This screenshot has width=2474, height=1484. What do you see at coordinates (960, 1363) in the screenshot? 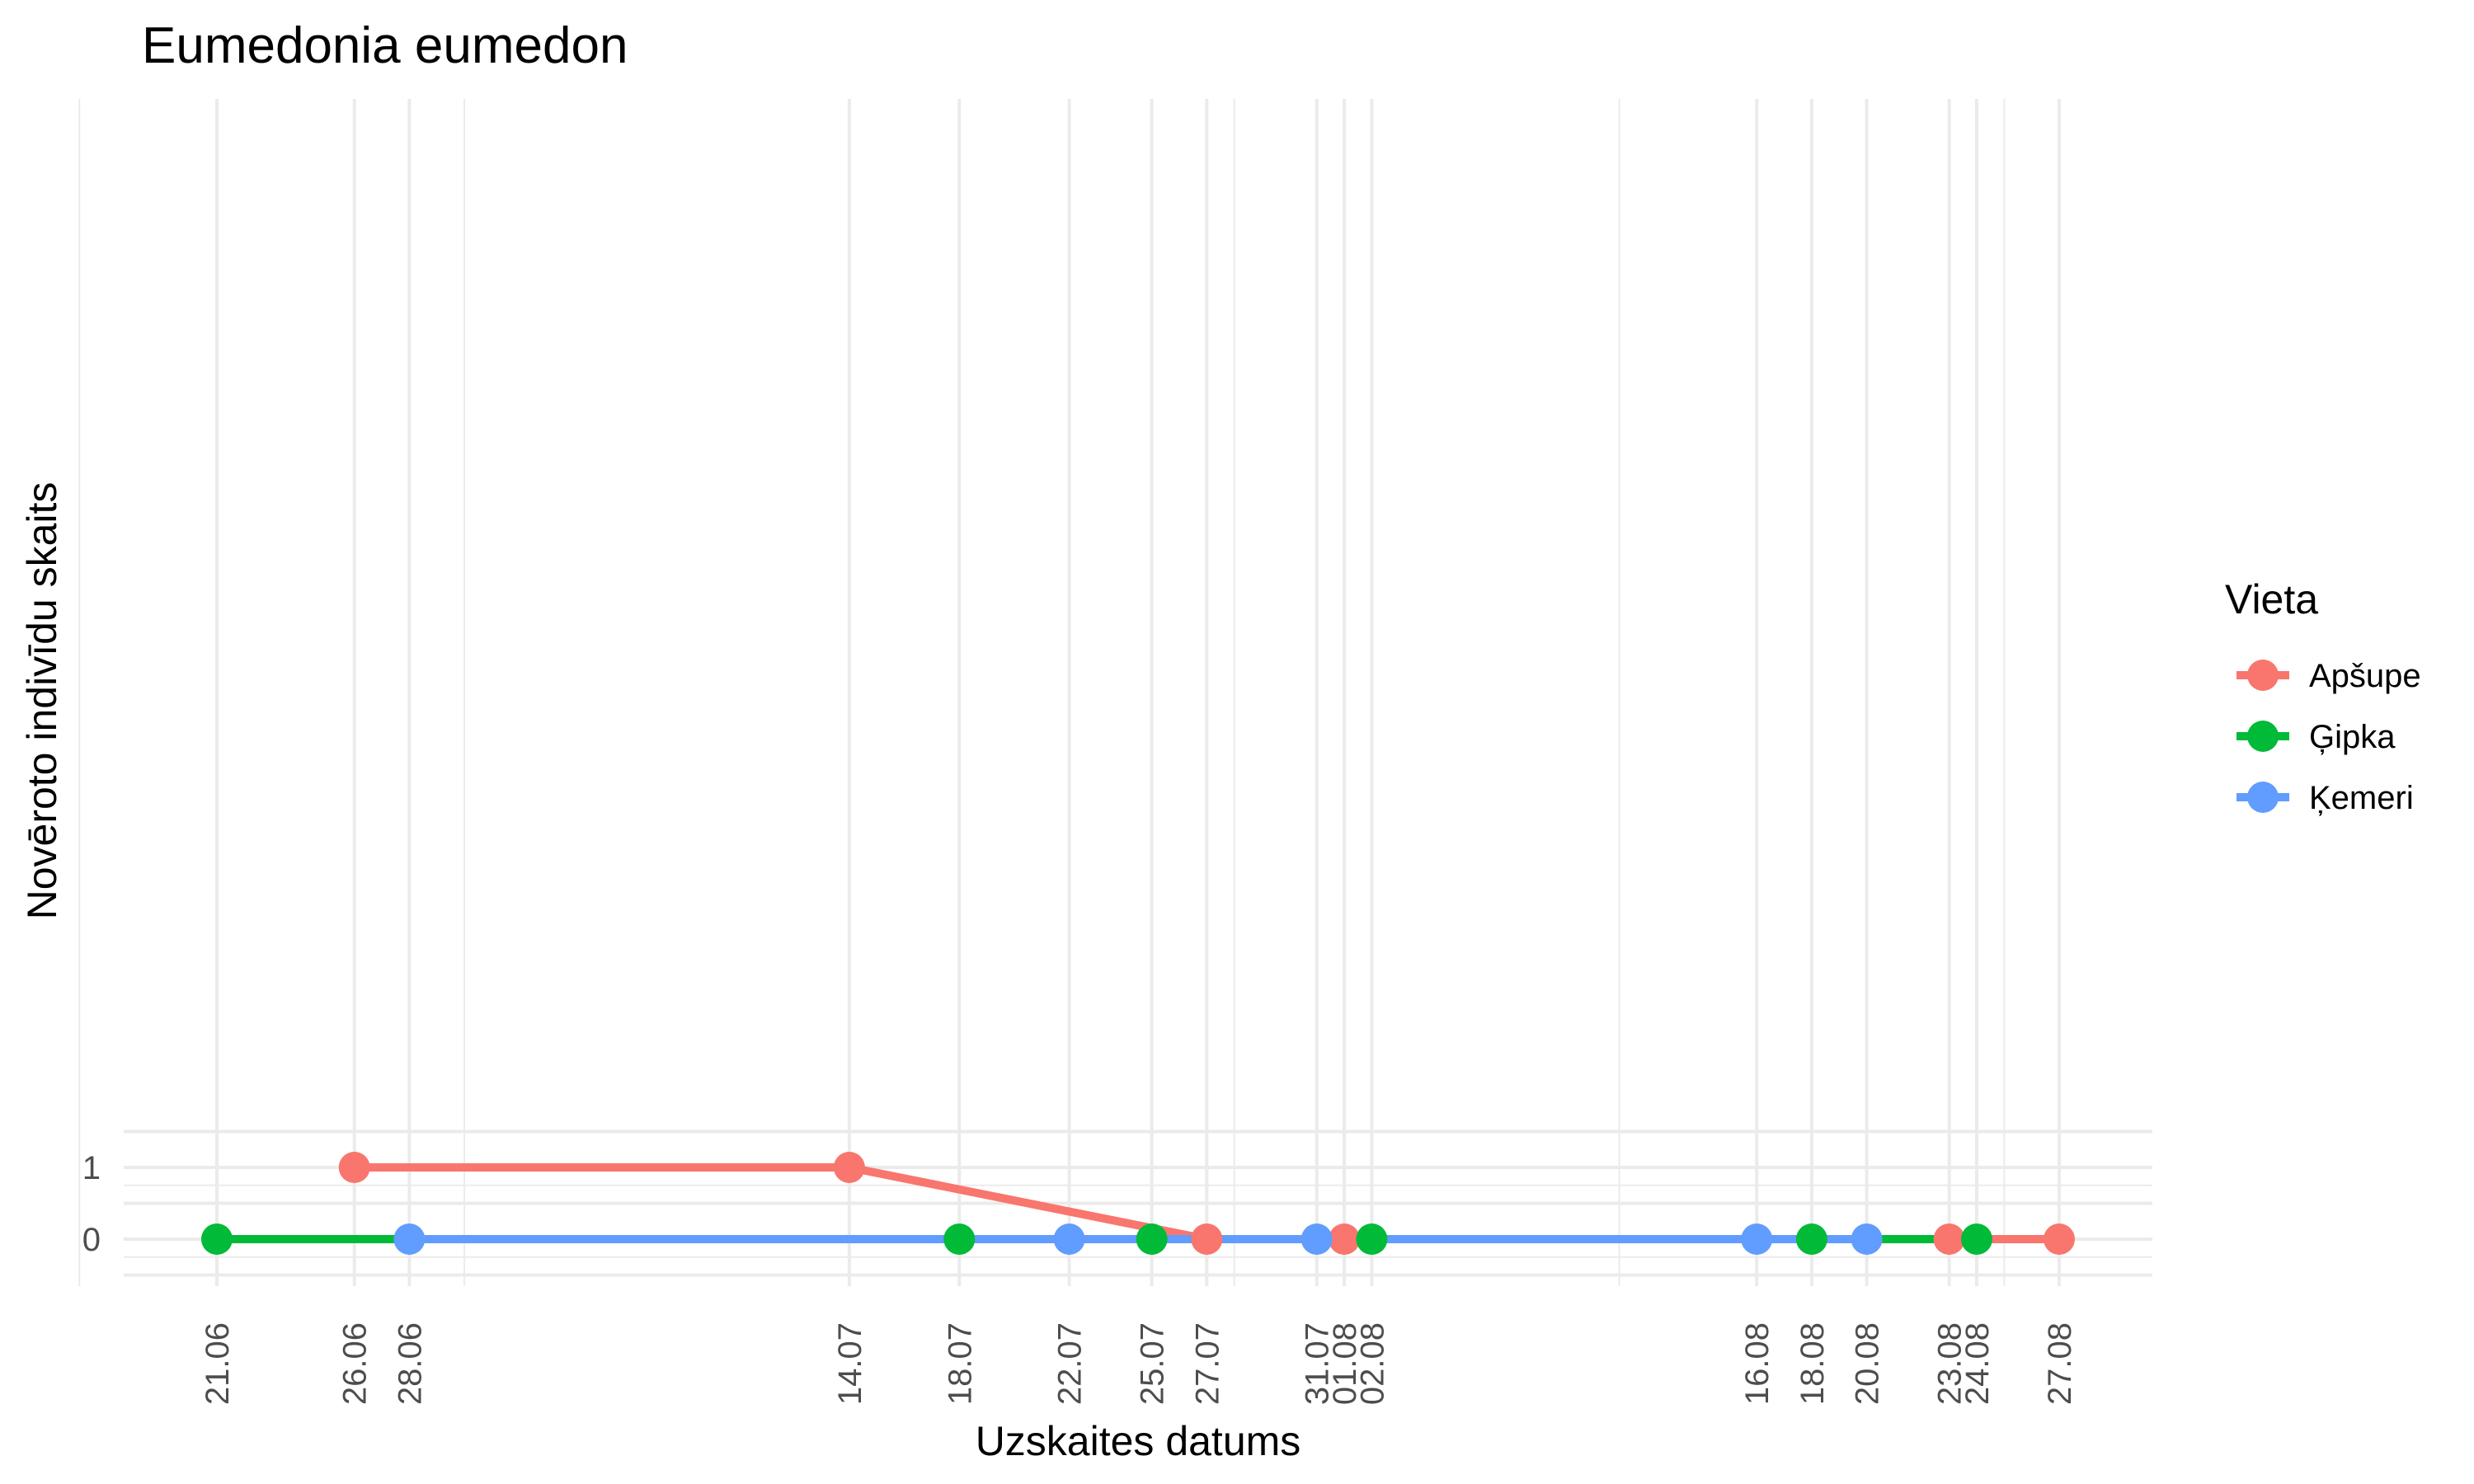
I see `x-tick-label: 18.07` at bounding box center [960, 1363].